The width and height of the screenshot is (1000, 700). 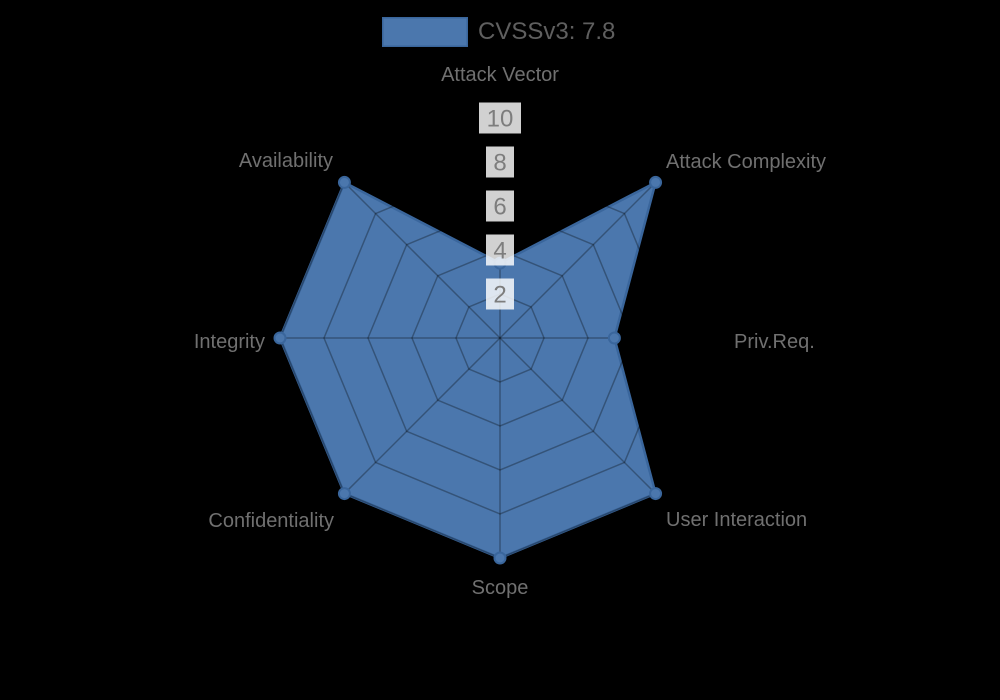 What do you see at coordinates (271, 521) in the screenshot?
I see `axis-label-confidentiality: Confidentiality` at bounding box center [271, 521].